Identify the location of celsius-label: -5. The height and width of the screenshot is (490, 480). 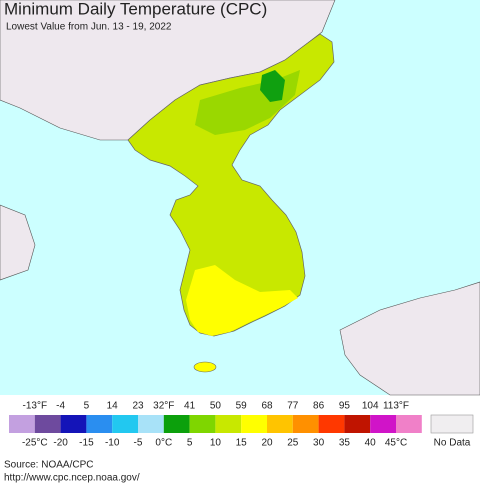
(138, 443).